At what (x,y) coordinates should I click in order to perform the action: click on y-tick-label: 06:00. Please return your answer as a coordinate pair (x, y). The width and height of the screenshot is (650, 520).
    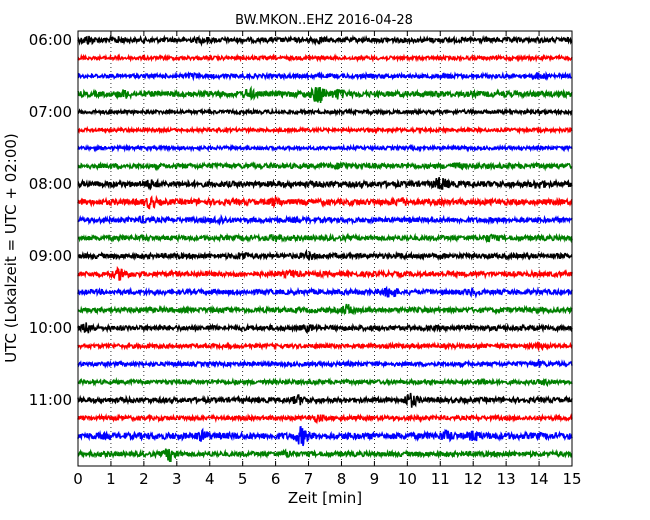
    Looking at the image, I should click on (50, 40).